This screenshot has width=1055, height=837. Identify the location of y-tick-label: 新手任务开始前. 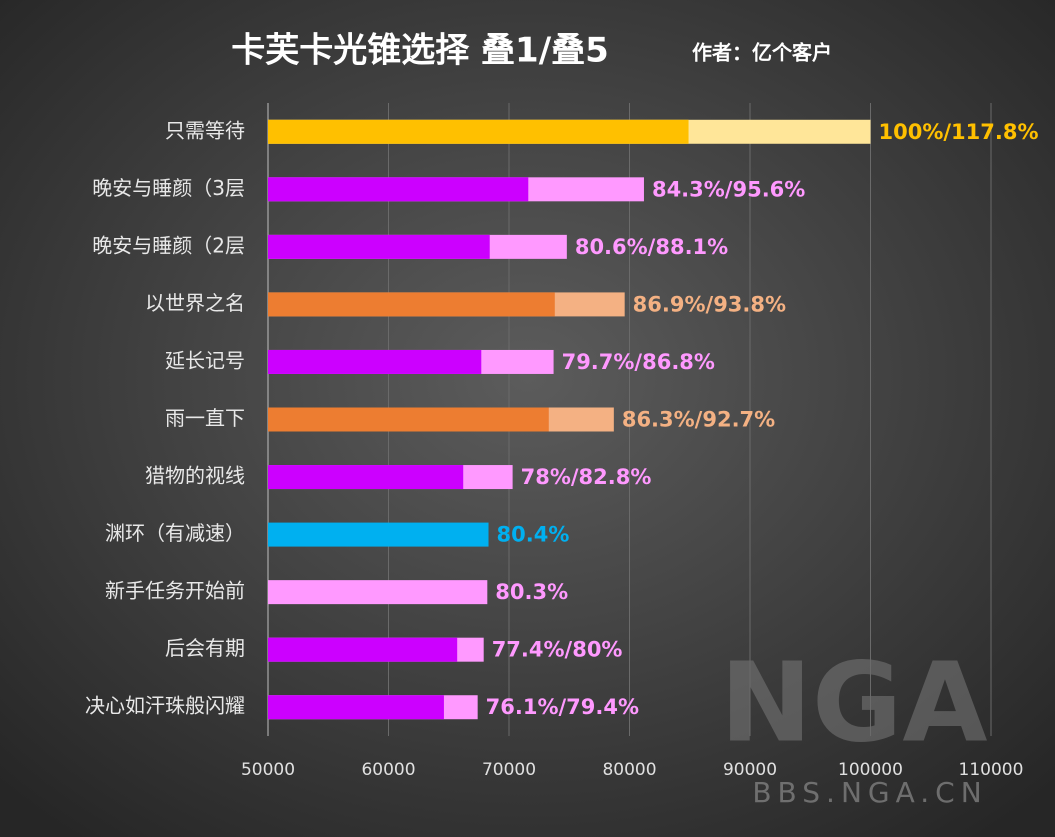
(175, 591).